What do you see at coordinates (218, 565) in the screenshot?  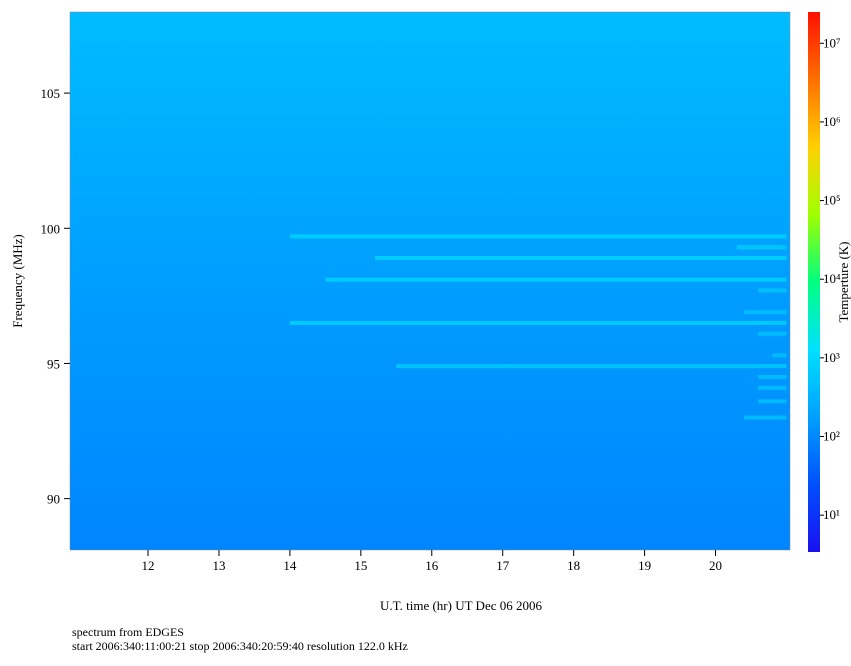 I see `x-tick-label: 13` at bounding box center [218, 565].